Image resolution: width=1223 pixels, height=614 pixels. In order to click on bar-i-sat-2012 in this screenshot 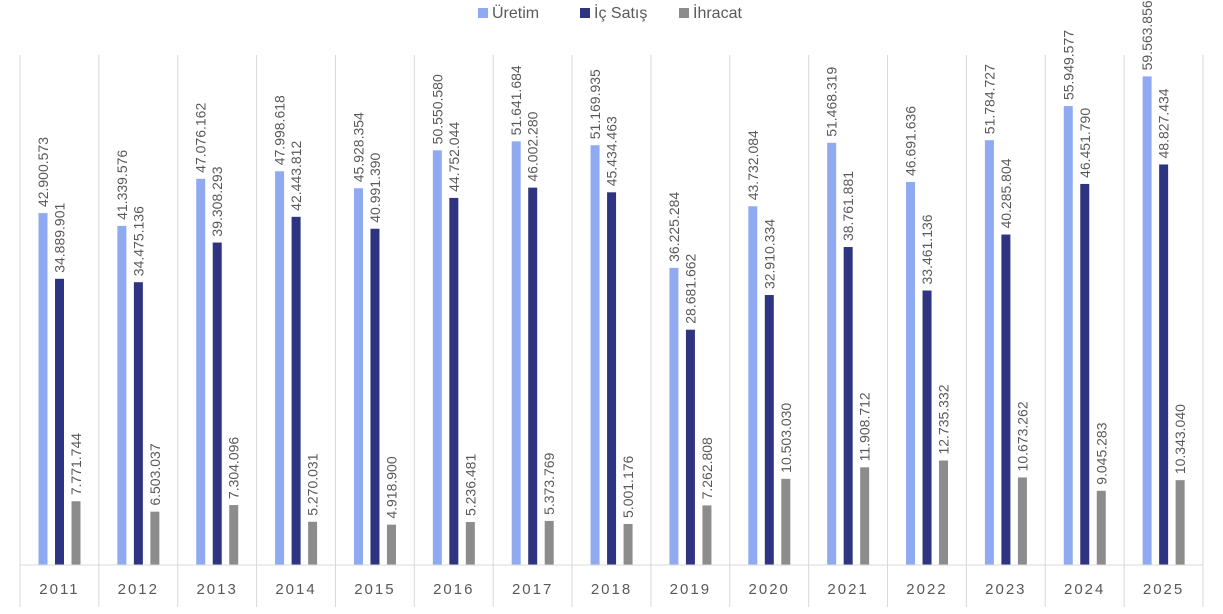, I will do `click(138, 423)`.